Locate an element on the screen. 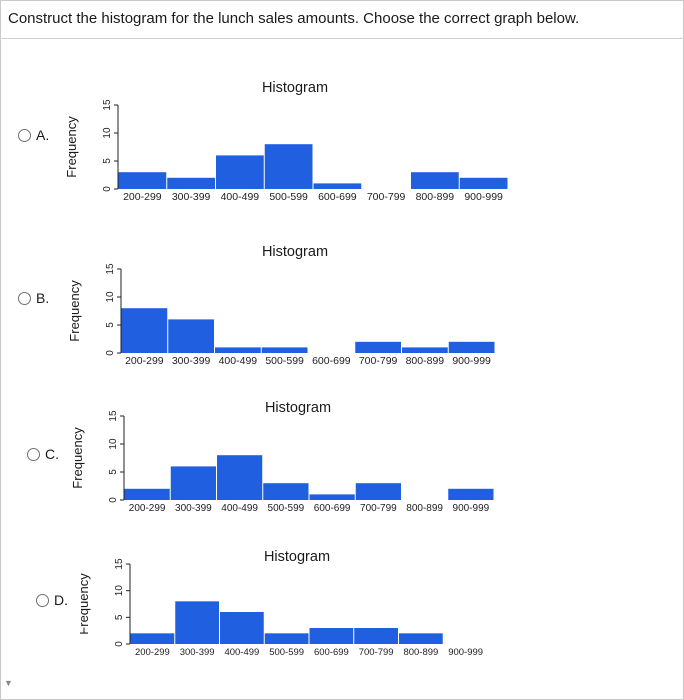 The width and height of the screenshot is (684, 700). divider is located at coordinates (342, 38).